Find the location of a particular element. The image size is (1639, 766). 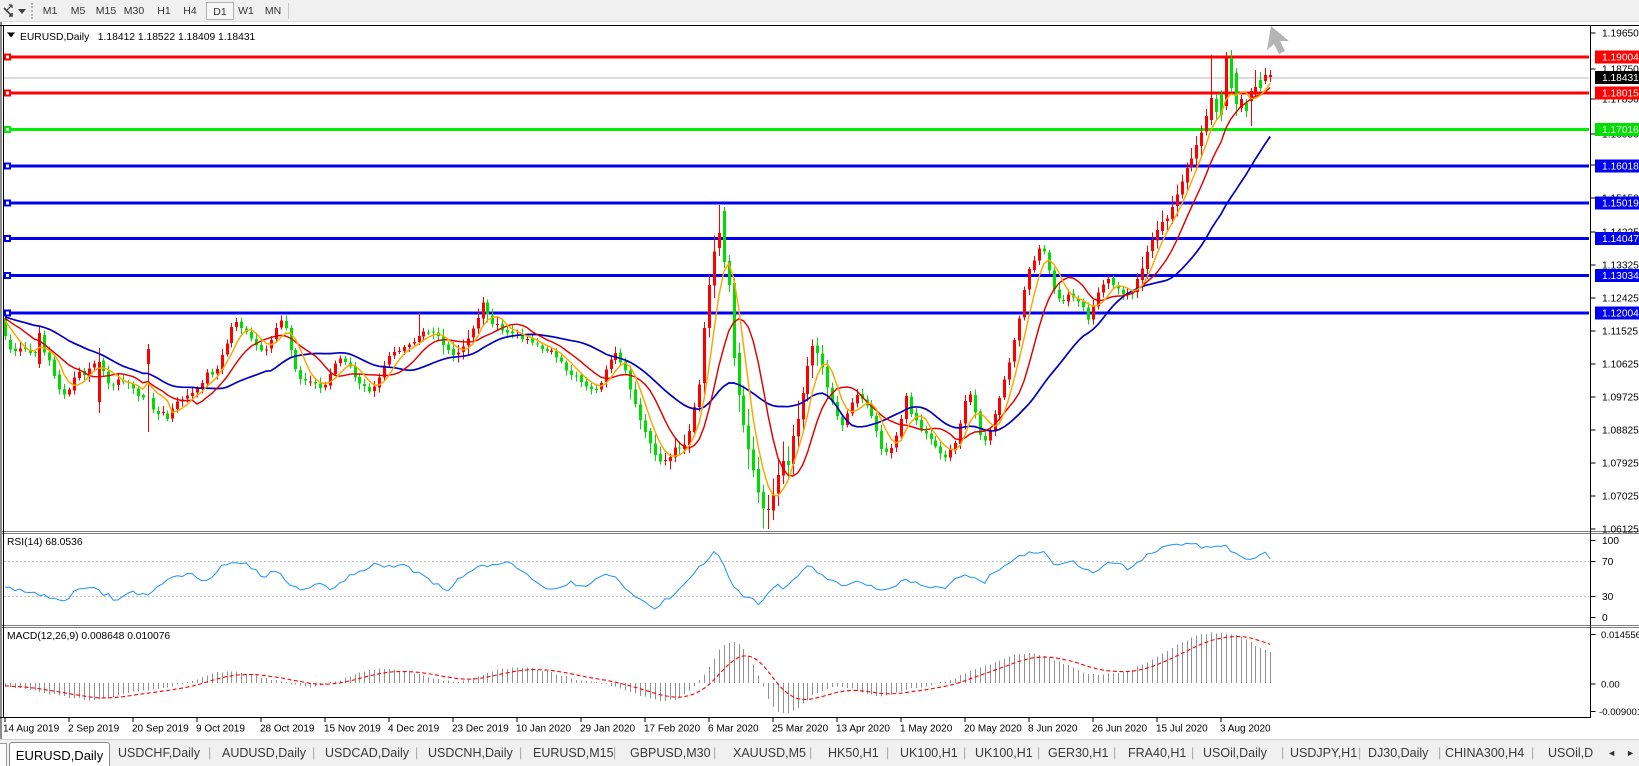

svg-text: 15 Nov 2019 is located at coordinates (352, 729).